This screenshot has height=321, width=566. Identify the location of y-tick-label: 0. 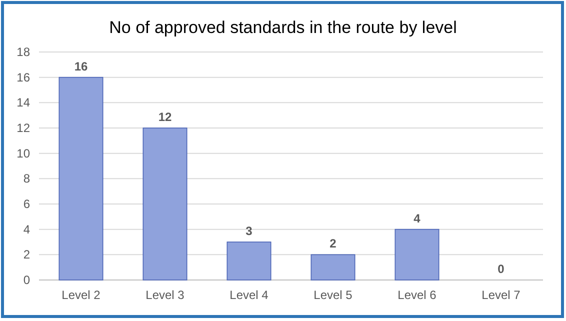
(26, 280).